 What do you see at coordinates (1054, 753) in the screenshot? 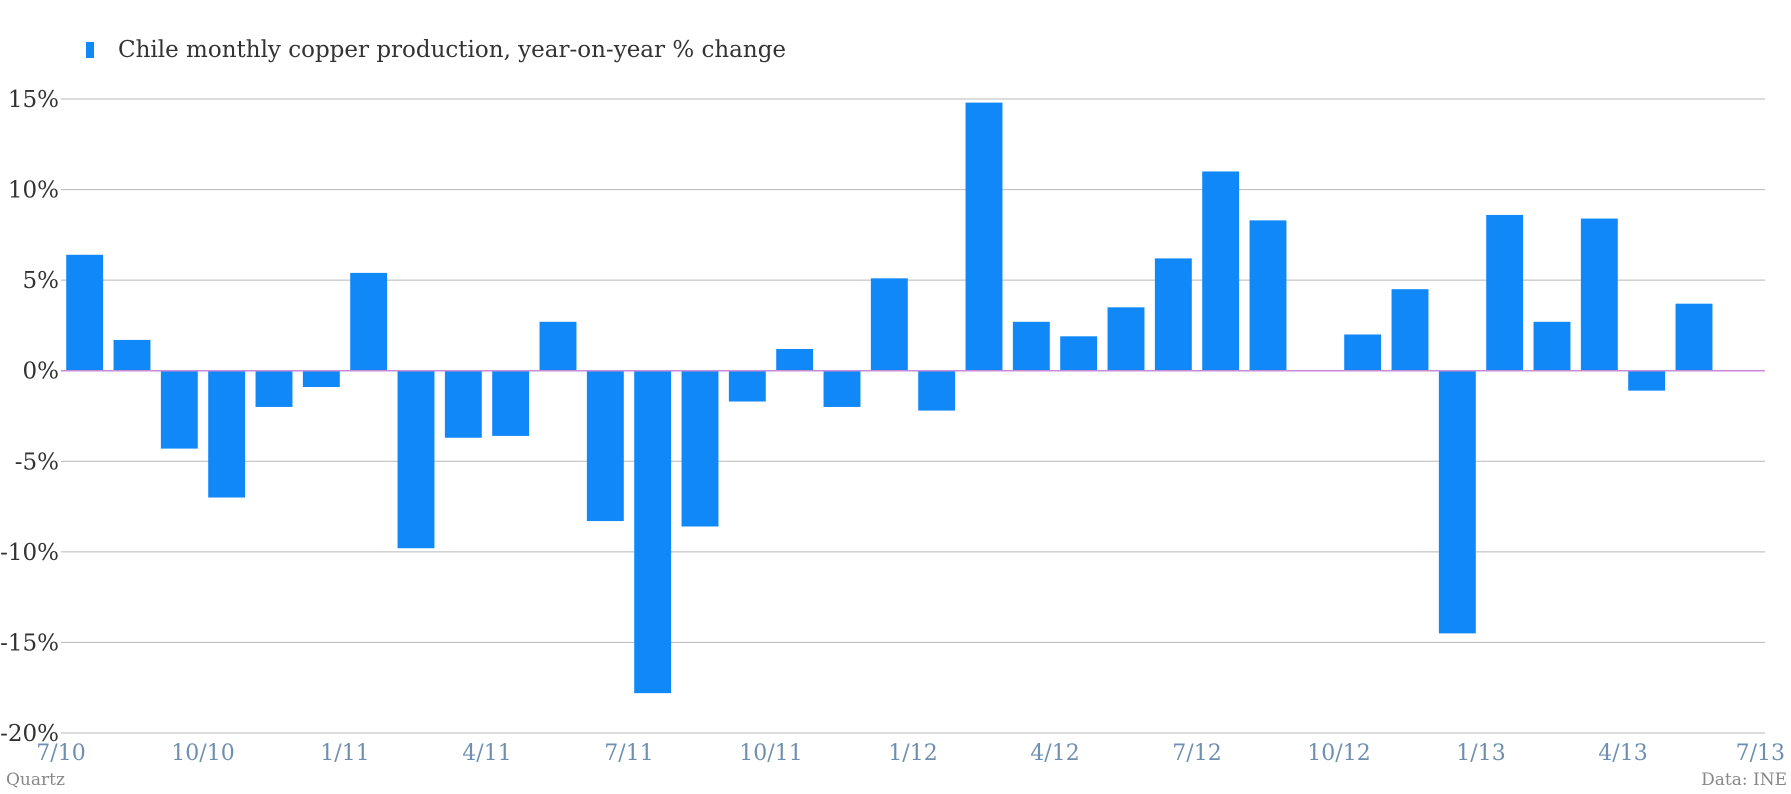
I see `x-tick-label: 4/12` at bounding box center [1054, 753].